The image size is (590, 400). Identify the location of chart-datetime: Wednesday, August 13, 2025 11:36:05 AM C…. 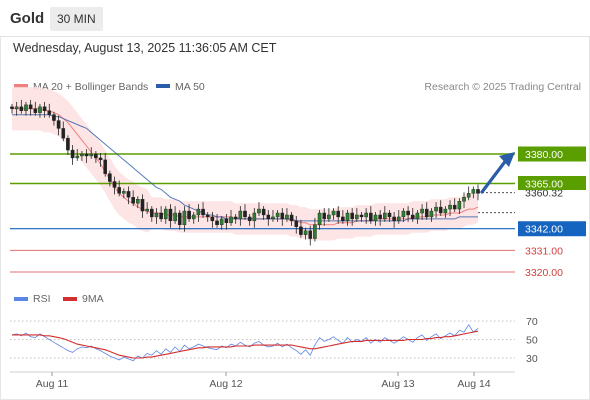
(145, 48).